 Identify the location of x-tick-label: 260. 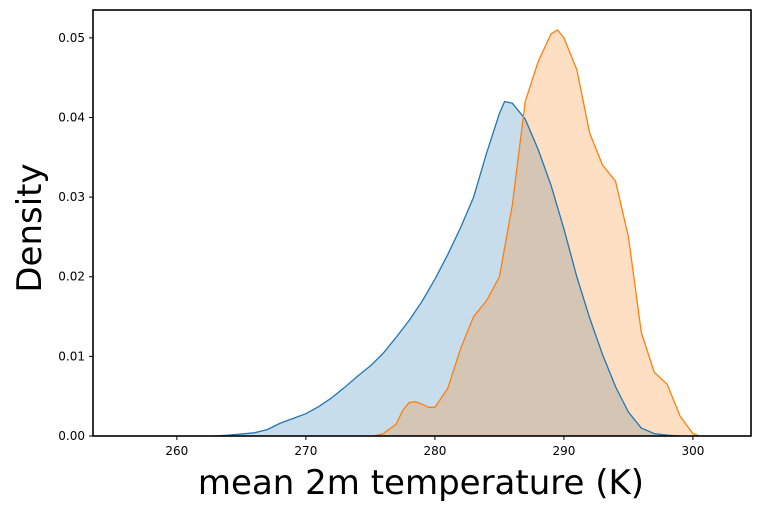
(176, 451).